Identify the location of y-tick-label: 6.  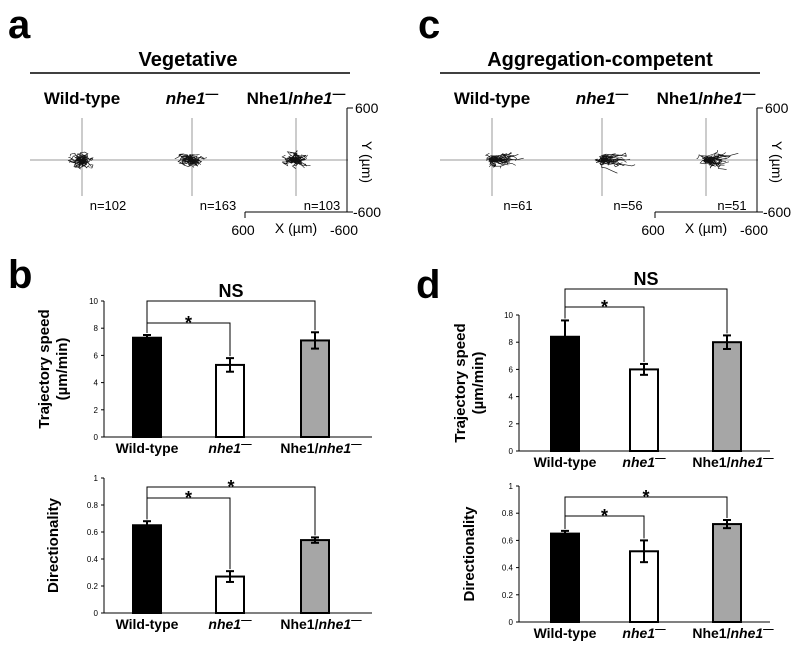
(511, 369).